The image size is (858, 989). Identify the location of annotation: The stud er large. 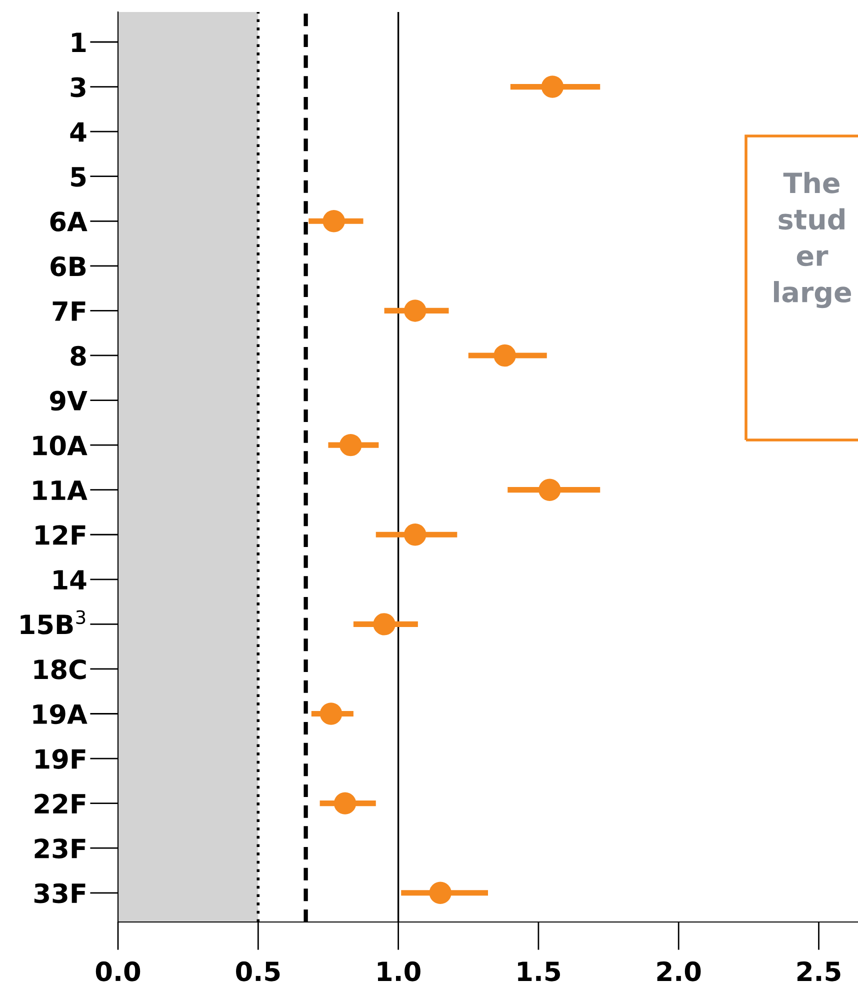
(812, 240).